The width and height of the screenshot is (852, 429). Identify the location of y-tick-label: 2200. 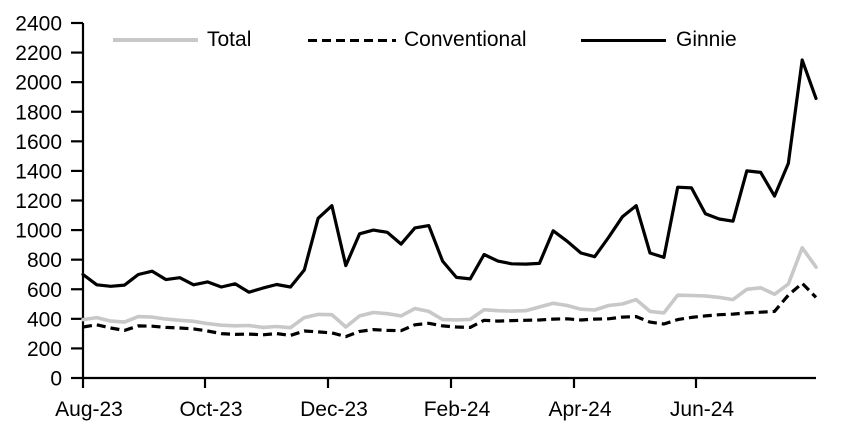
(38, 53).